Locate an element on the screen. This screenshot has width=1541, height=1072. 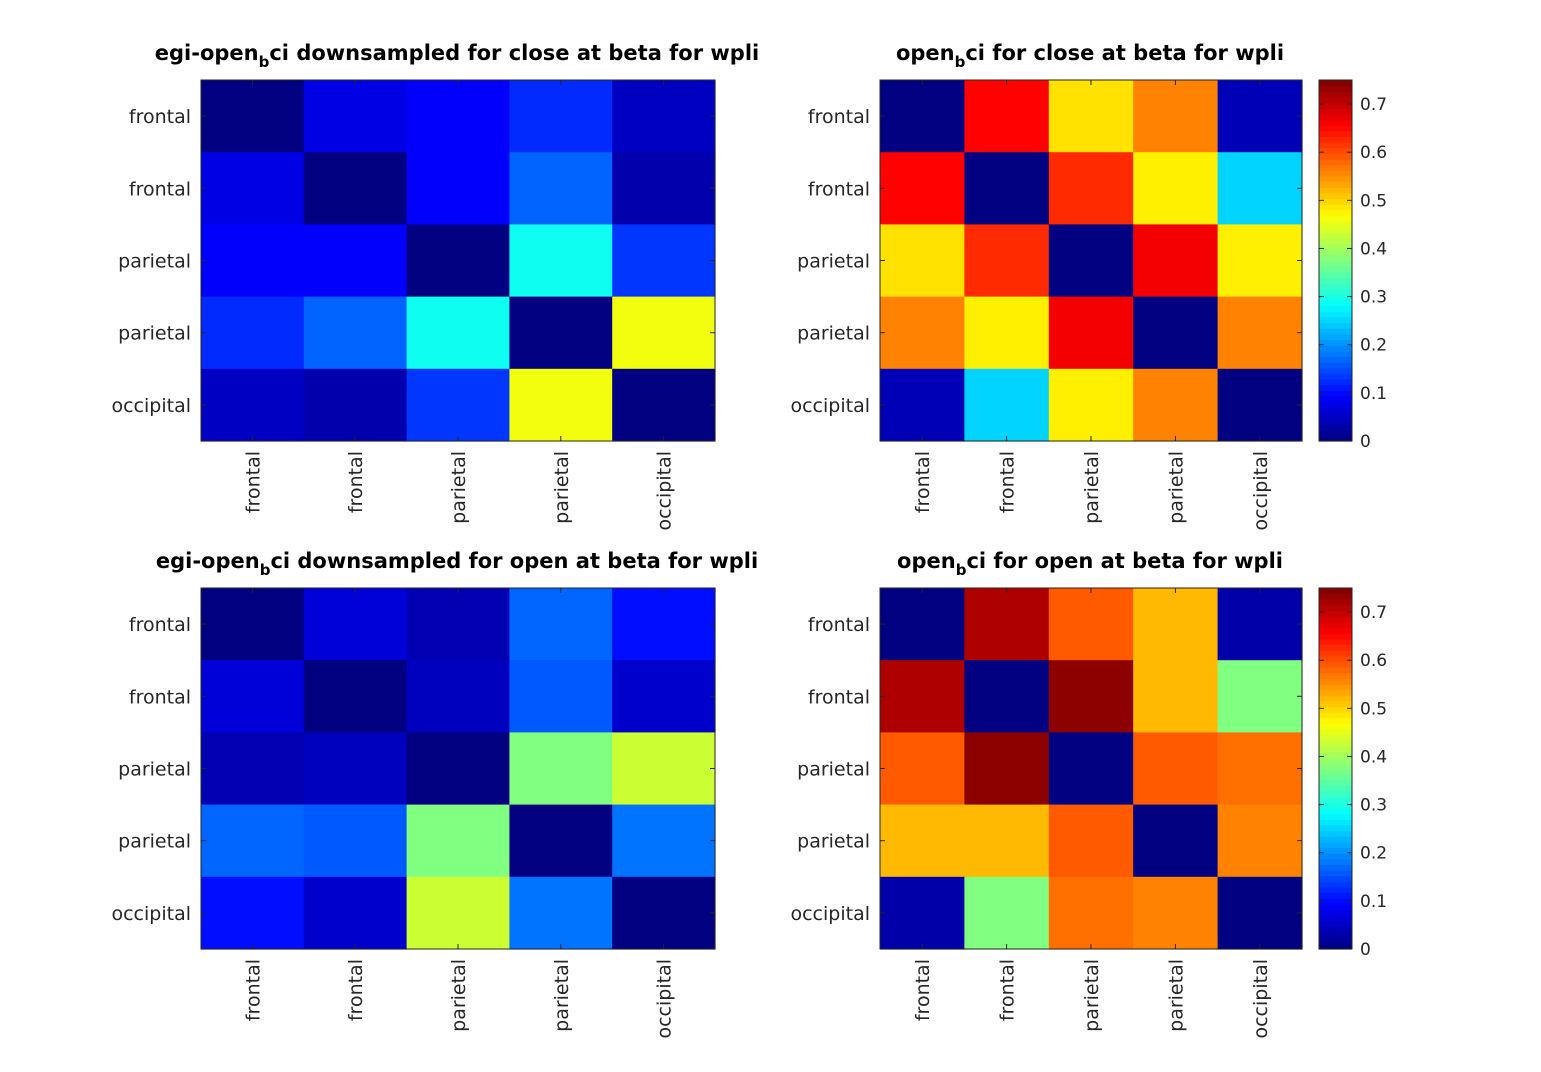
colorbar: 0 0.1 0.2 0.3 0.4 0.5 0.6 0.7 is located at coordinates (1352, 265).